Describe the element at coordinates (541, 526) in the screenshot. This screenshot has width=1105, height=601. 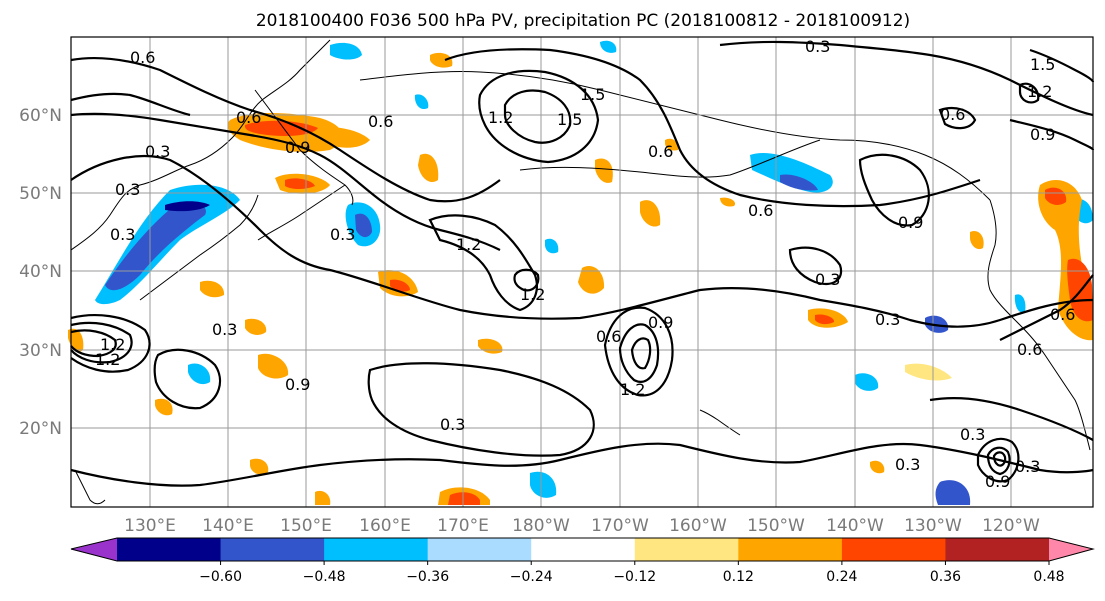
I see `lon-label: 180°W` at that location.